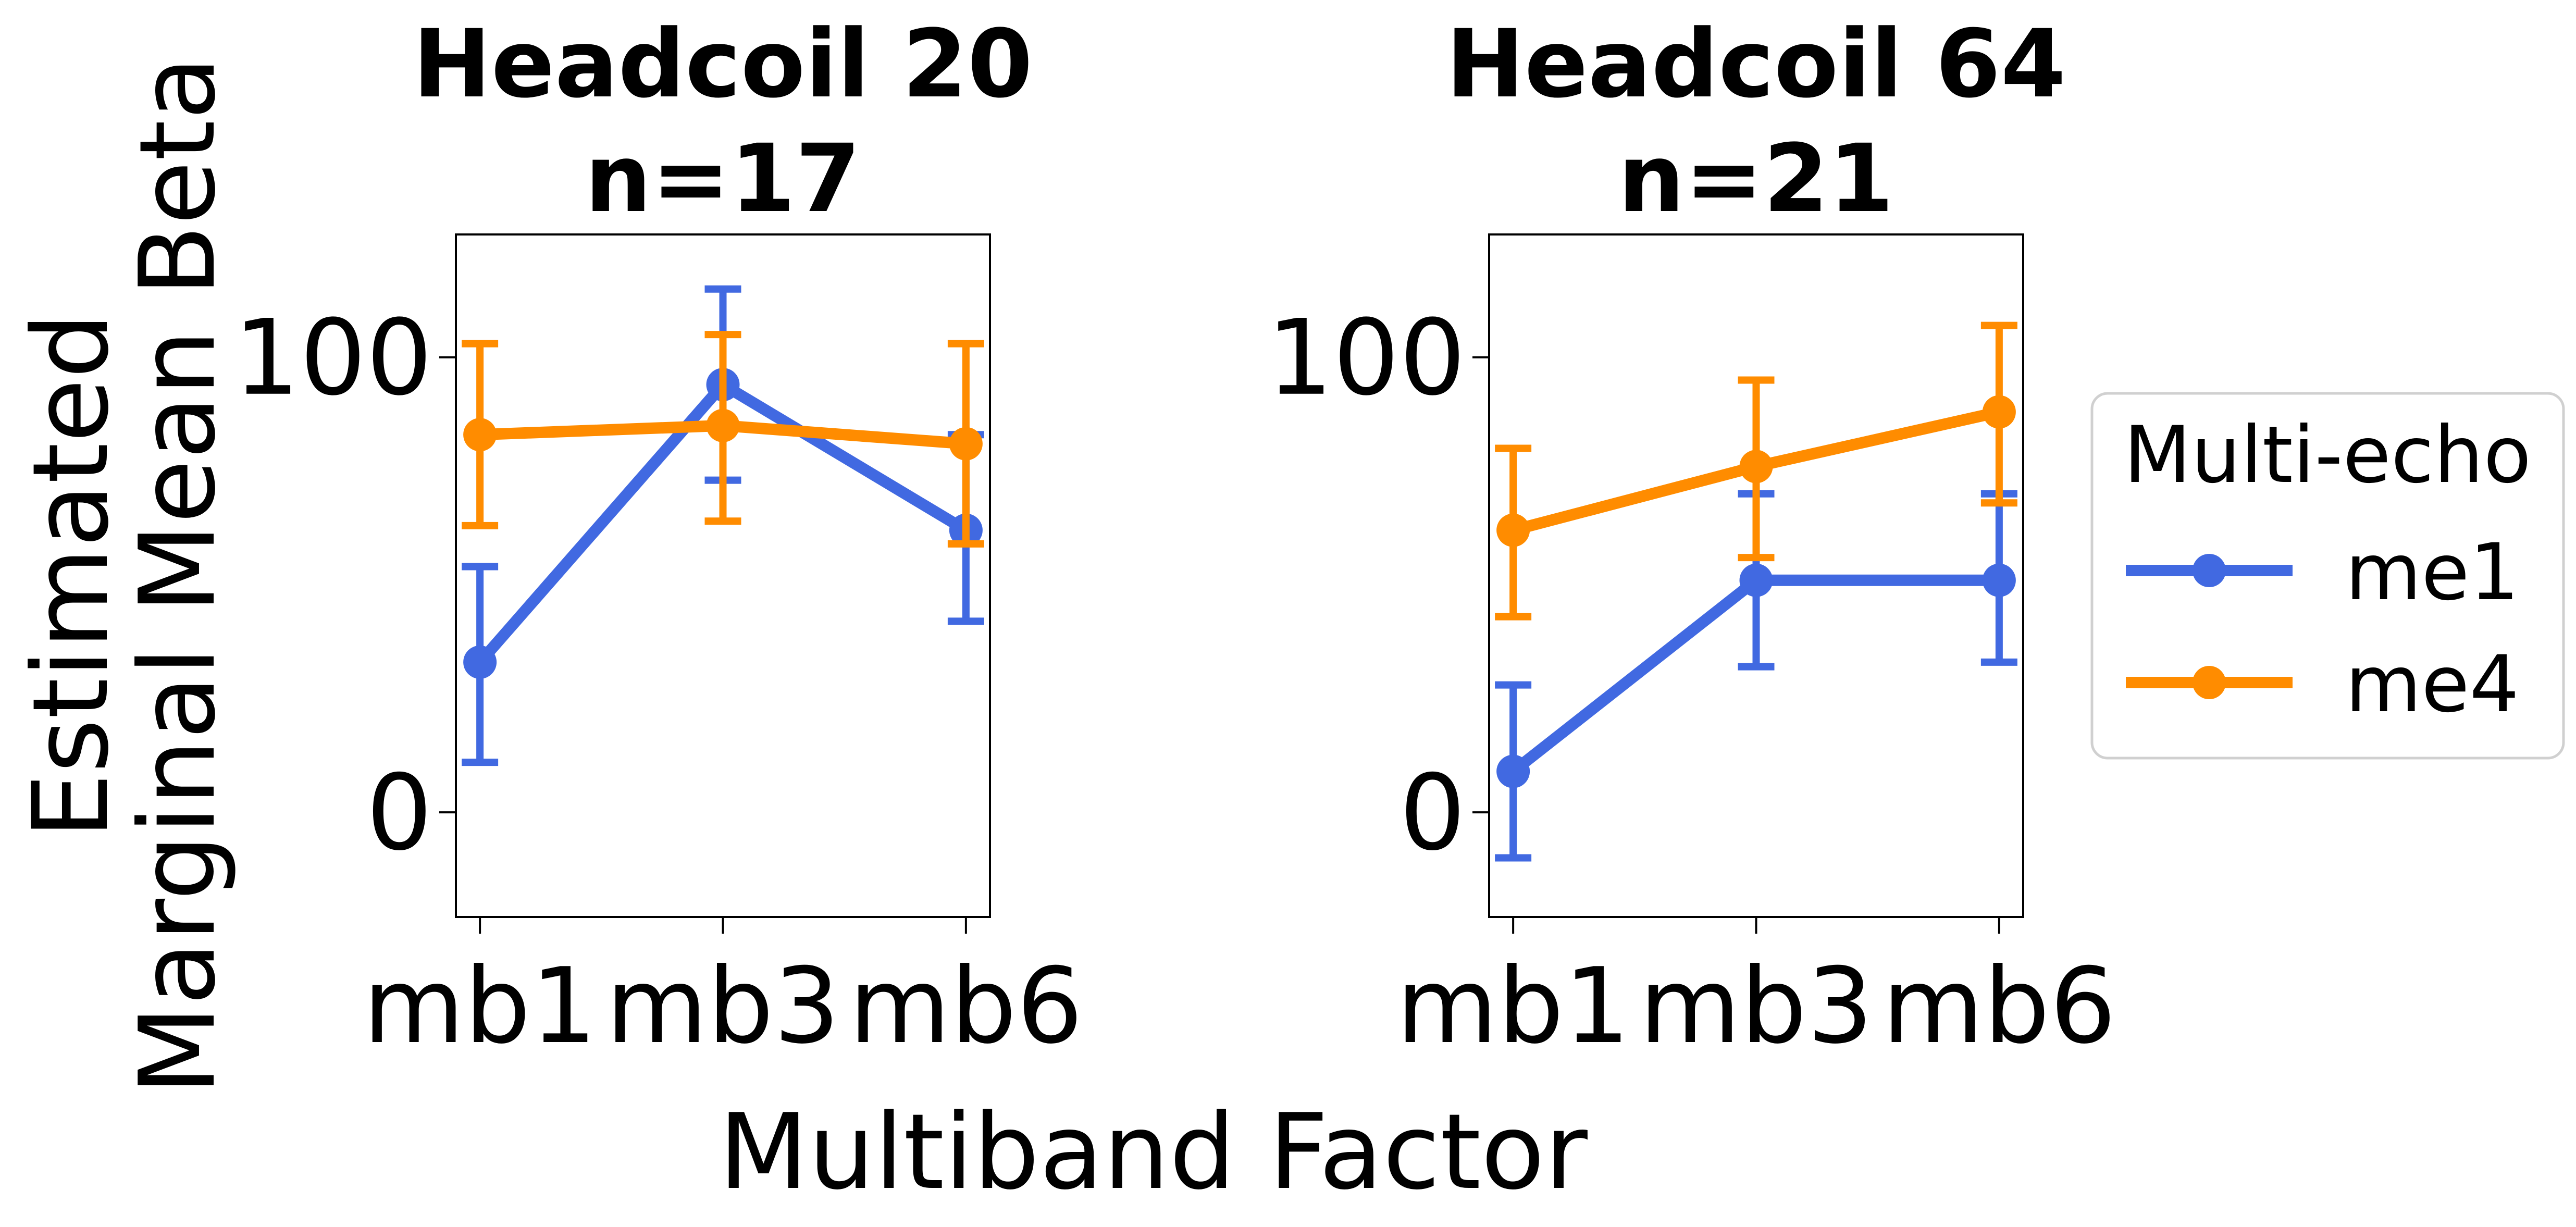 The width and height of the screenshot is (2576, 1227). What do you see at coordinates (2432, 572) in the screenshot?
I see `legend-label-me1: me1` at bounding box center [2432, 572].